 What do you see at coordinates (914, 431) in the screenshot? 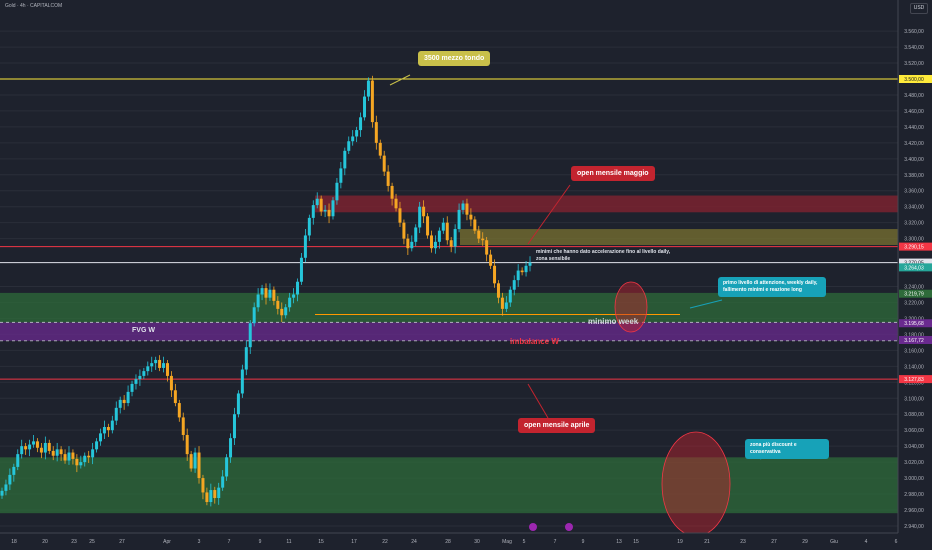
I see `price-tick: 3.060,00` at bounding box center [914, 431].